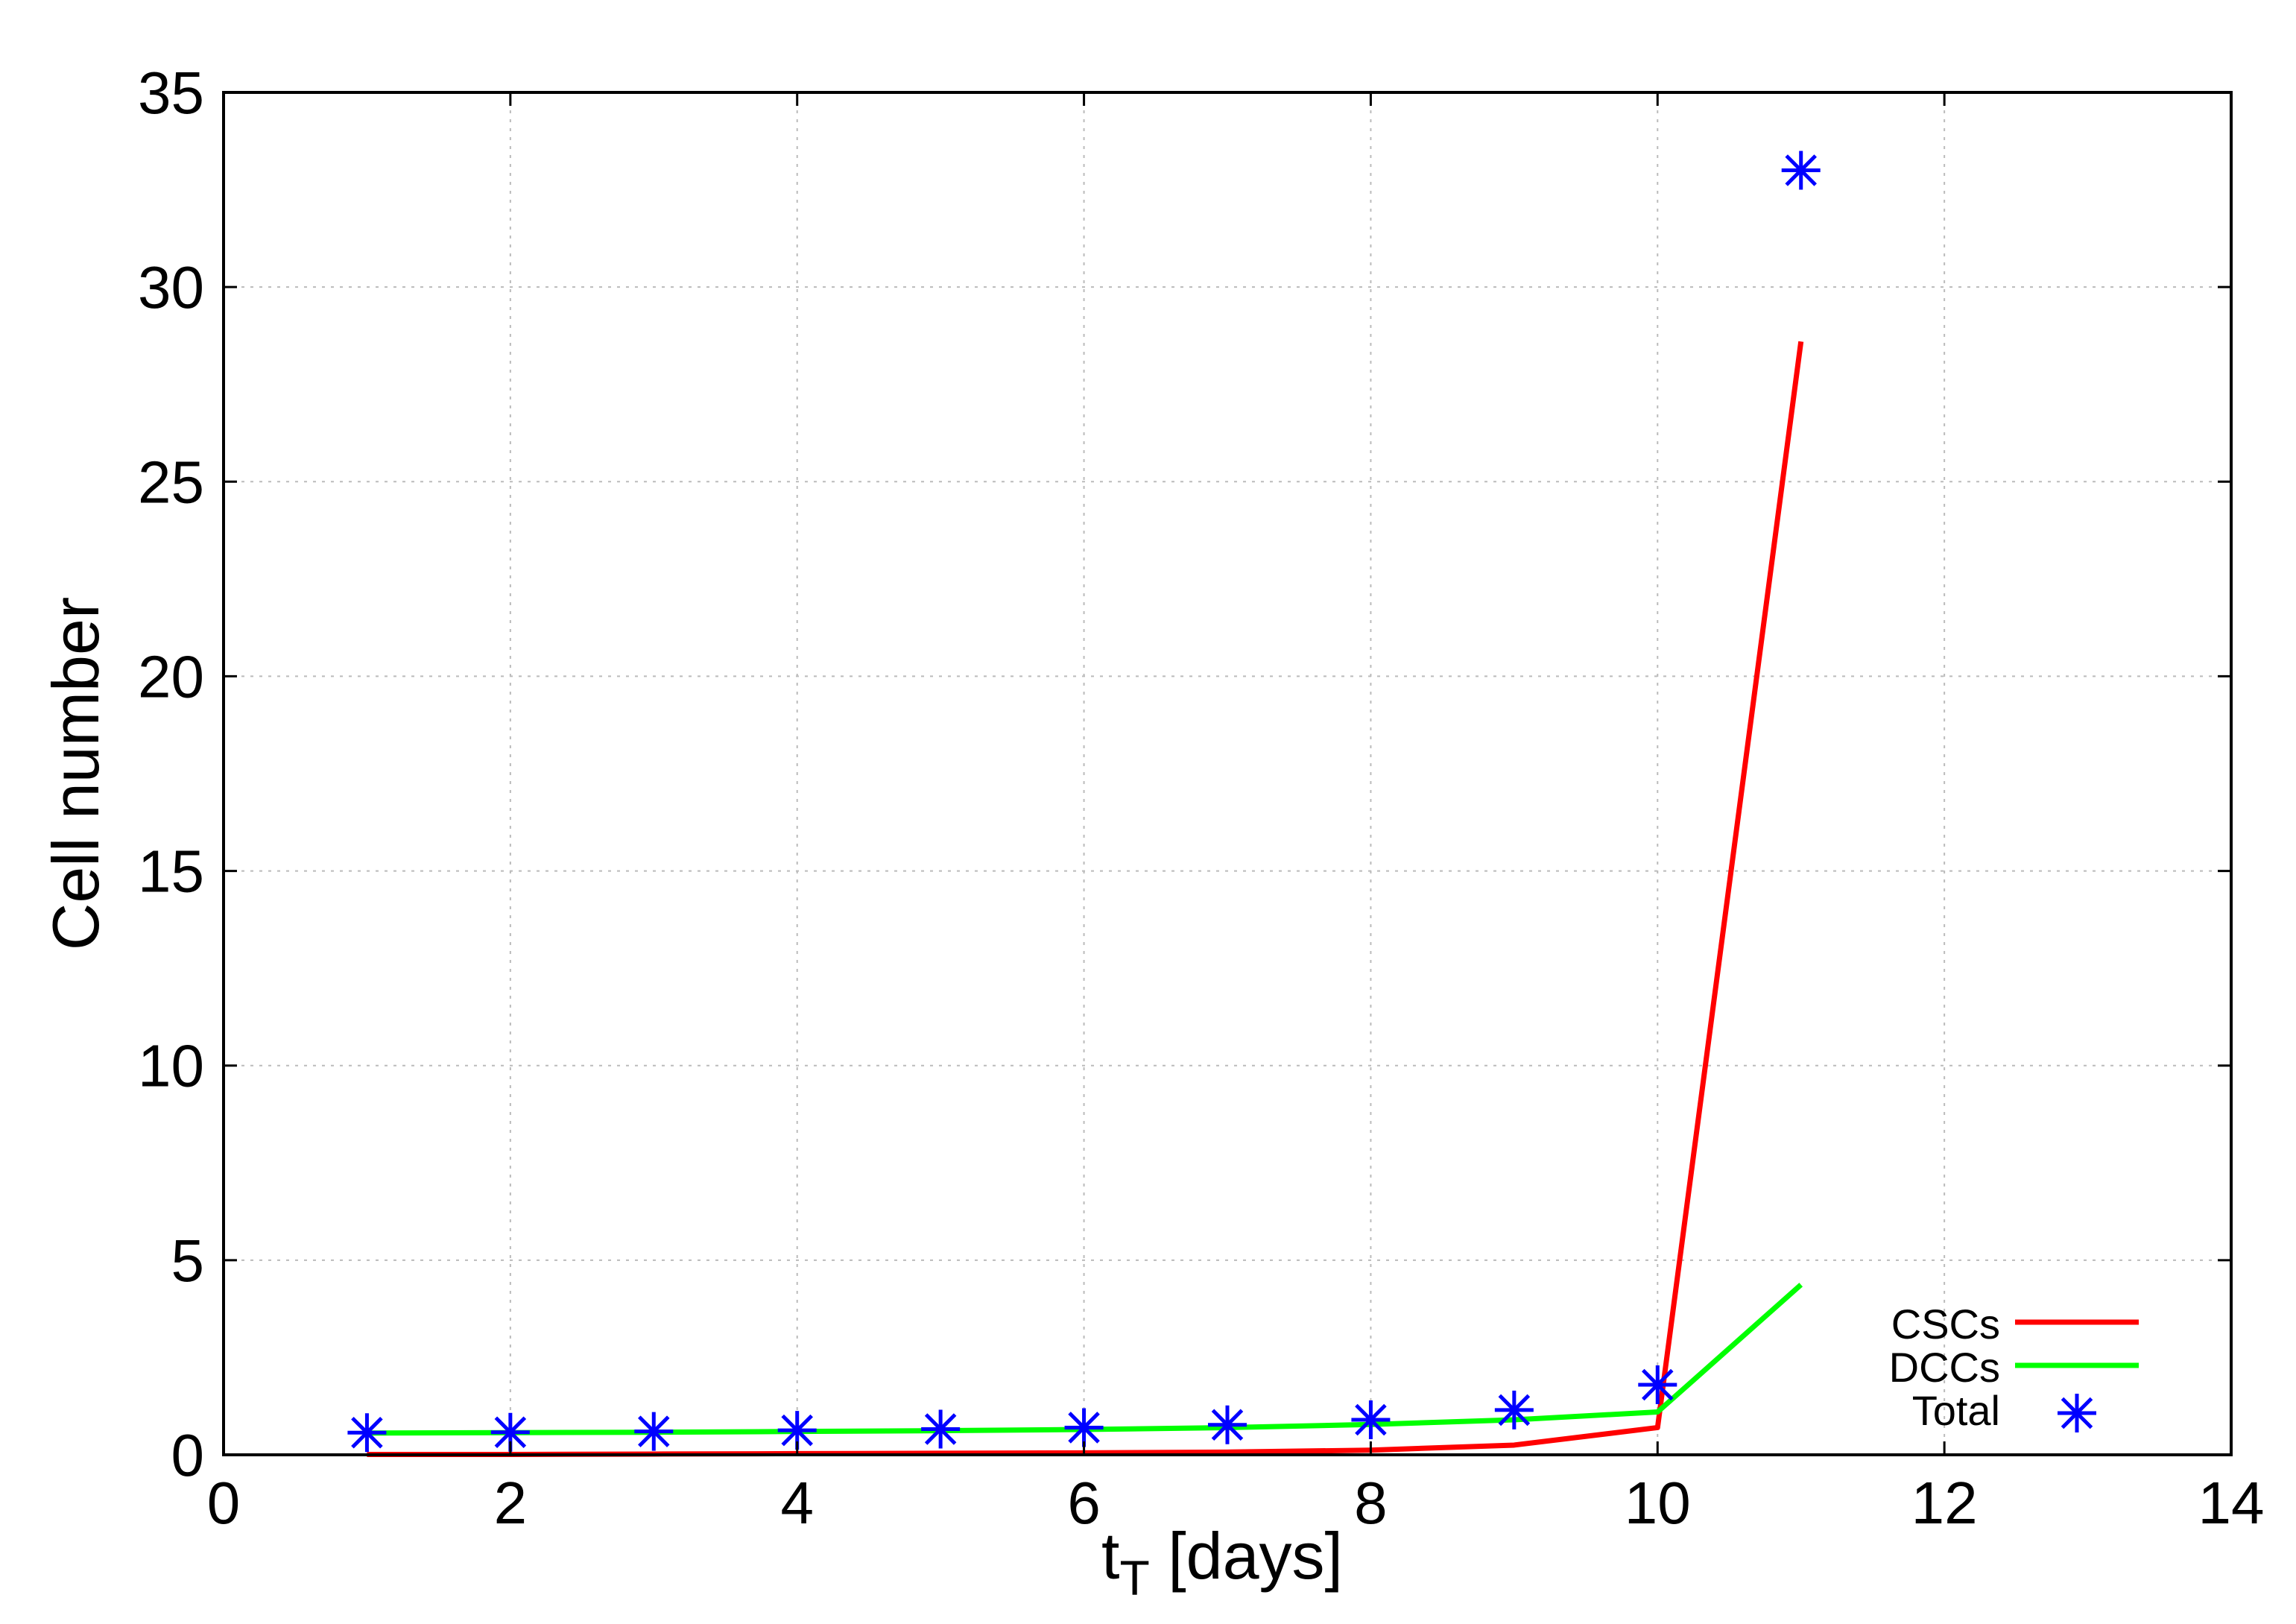 This screenshot has height=1624, width=2296. I want to click on legend-label-total: Total, so click(1956, 1410).